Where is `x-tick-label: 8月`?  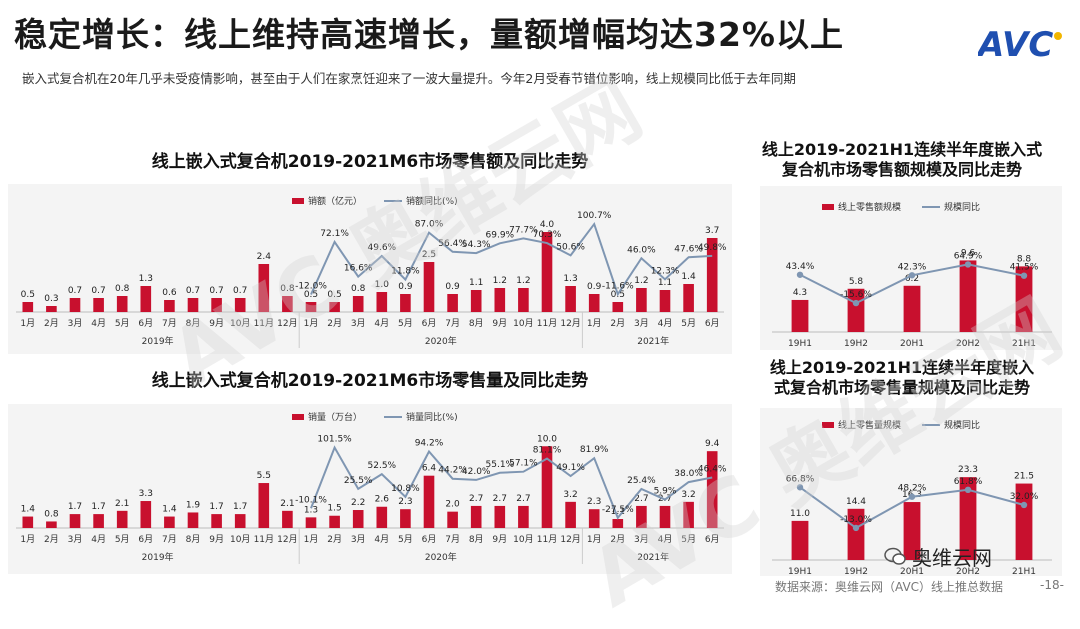
x-tick-label: 8月 is located at coordinates (193, 323).